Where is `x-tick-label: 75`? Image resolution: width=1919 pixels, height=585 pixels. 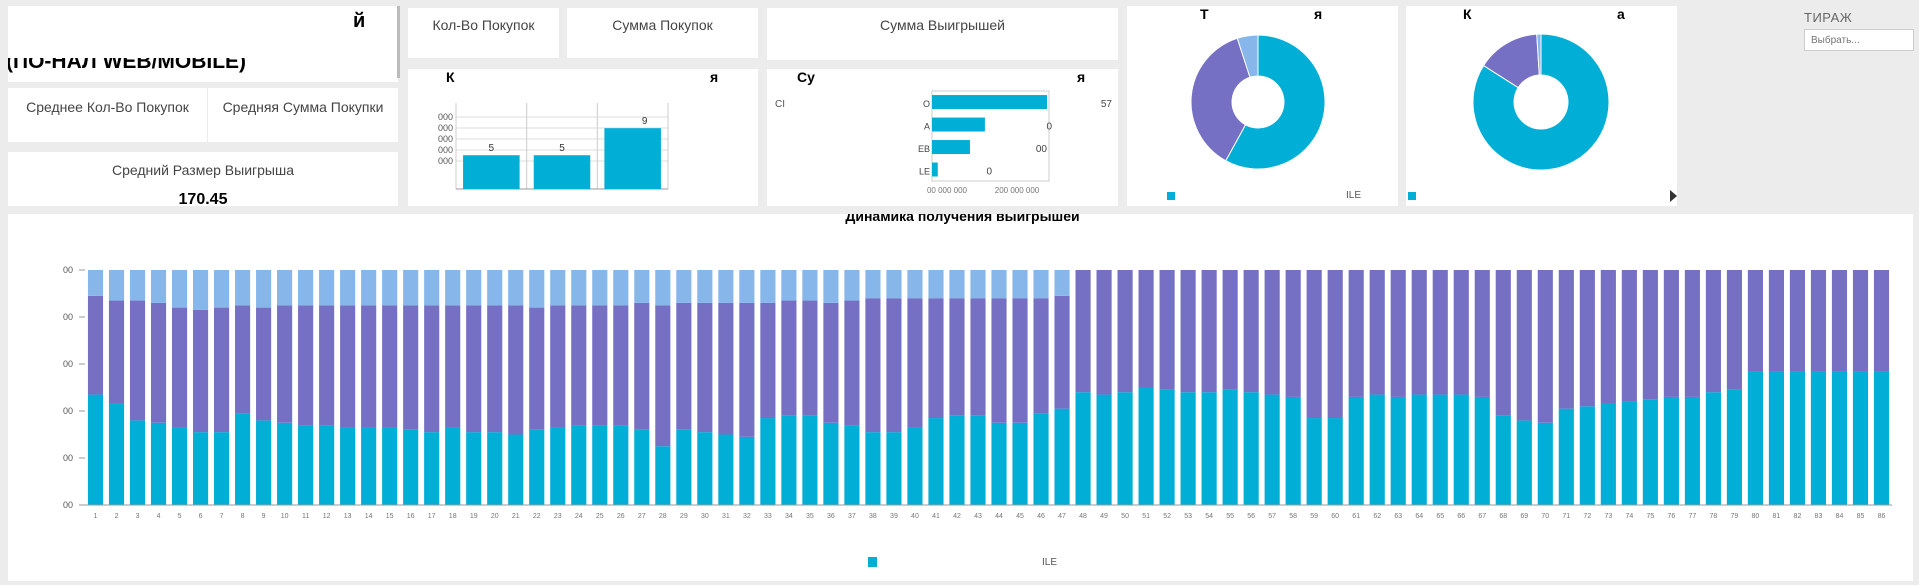 x-tick-label: 75 is located at coordinates (1650, 516).